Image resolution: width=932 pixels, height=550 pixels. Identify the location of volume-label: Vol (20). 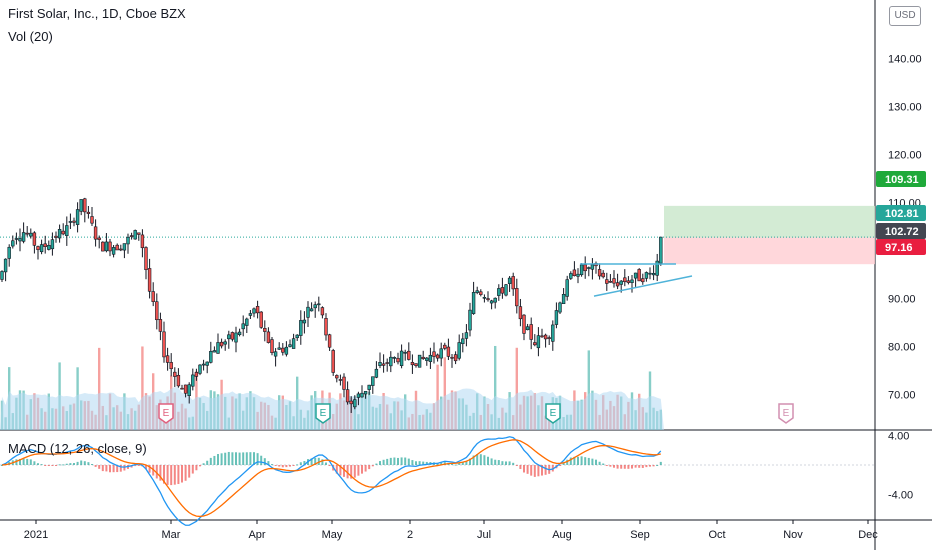
(30, 36).